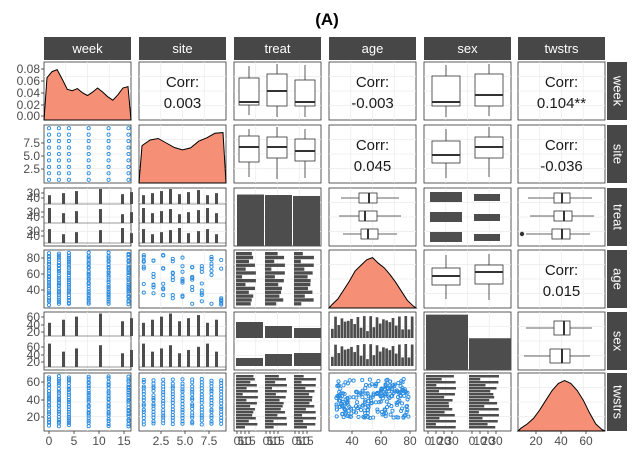  Describe the element at coordinates (29, 81) in the screenshot. I see `y-tick-label: 0.06` at that location.